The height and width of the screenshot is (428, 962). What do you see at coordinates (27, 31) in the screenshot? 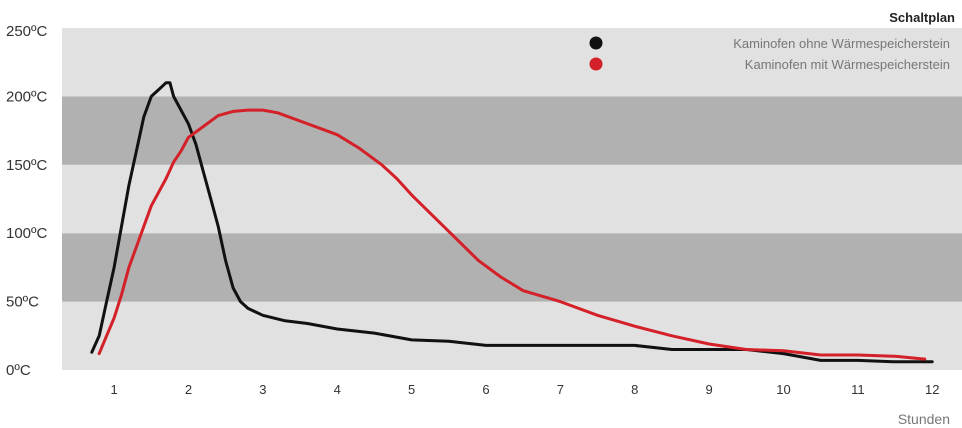
I see `y-tick-label: 250ºC` at bounding box center [27, 31].